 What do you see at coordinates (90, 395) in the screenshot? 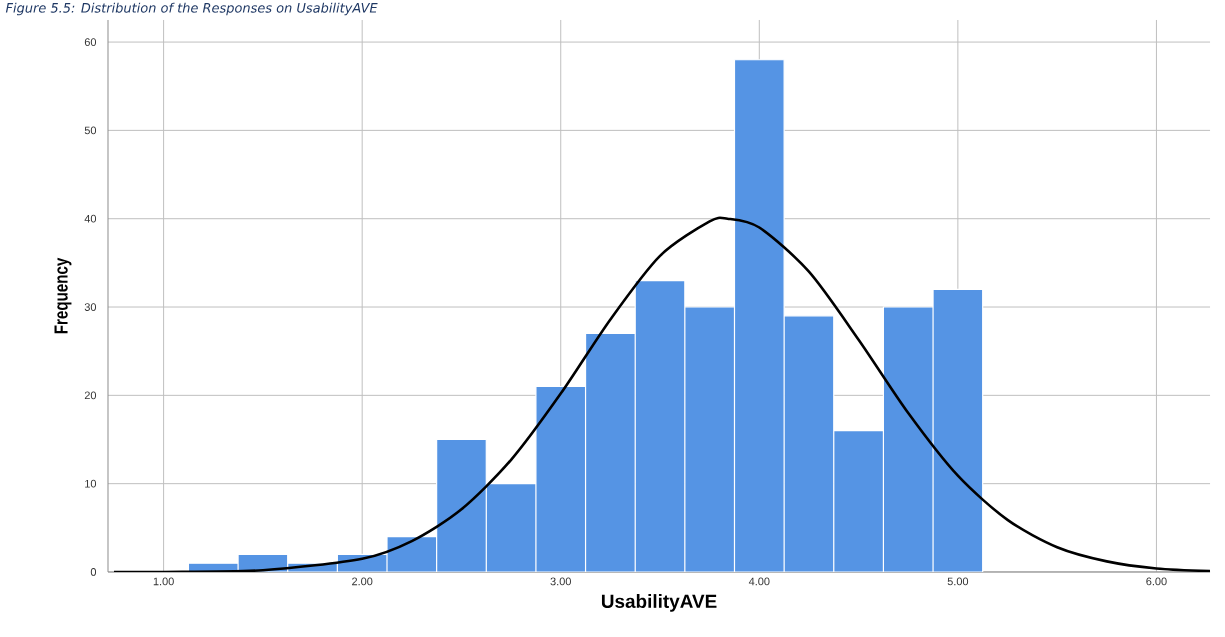
I see `y-tick-label: 20` at bounding box center [90, 395].